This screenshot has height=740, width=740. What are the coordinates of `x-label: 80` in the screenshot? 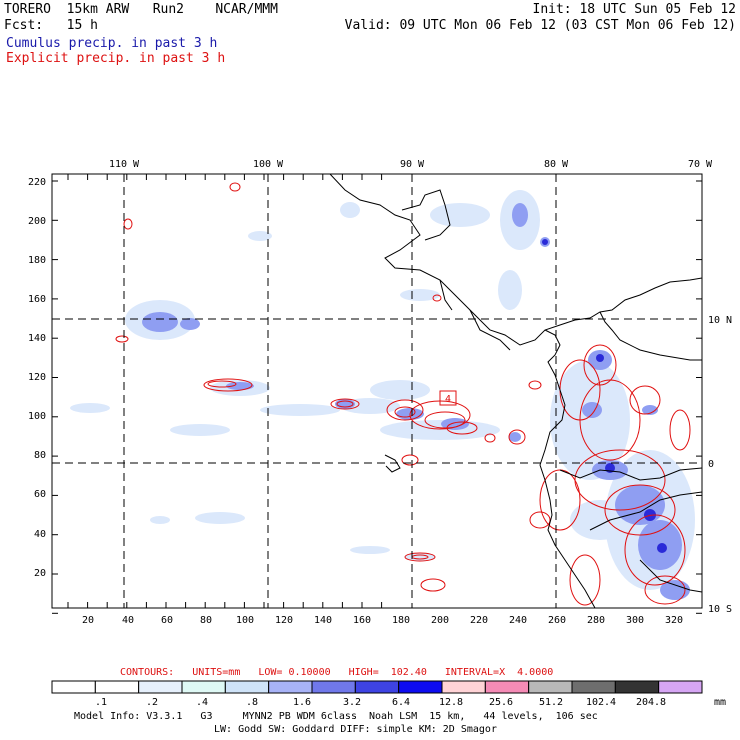 It's located at (206, 620).